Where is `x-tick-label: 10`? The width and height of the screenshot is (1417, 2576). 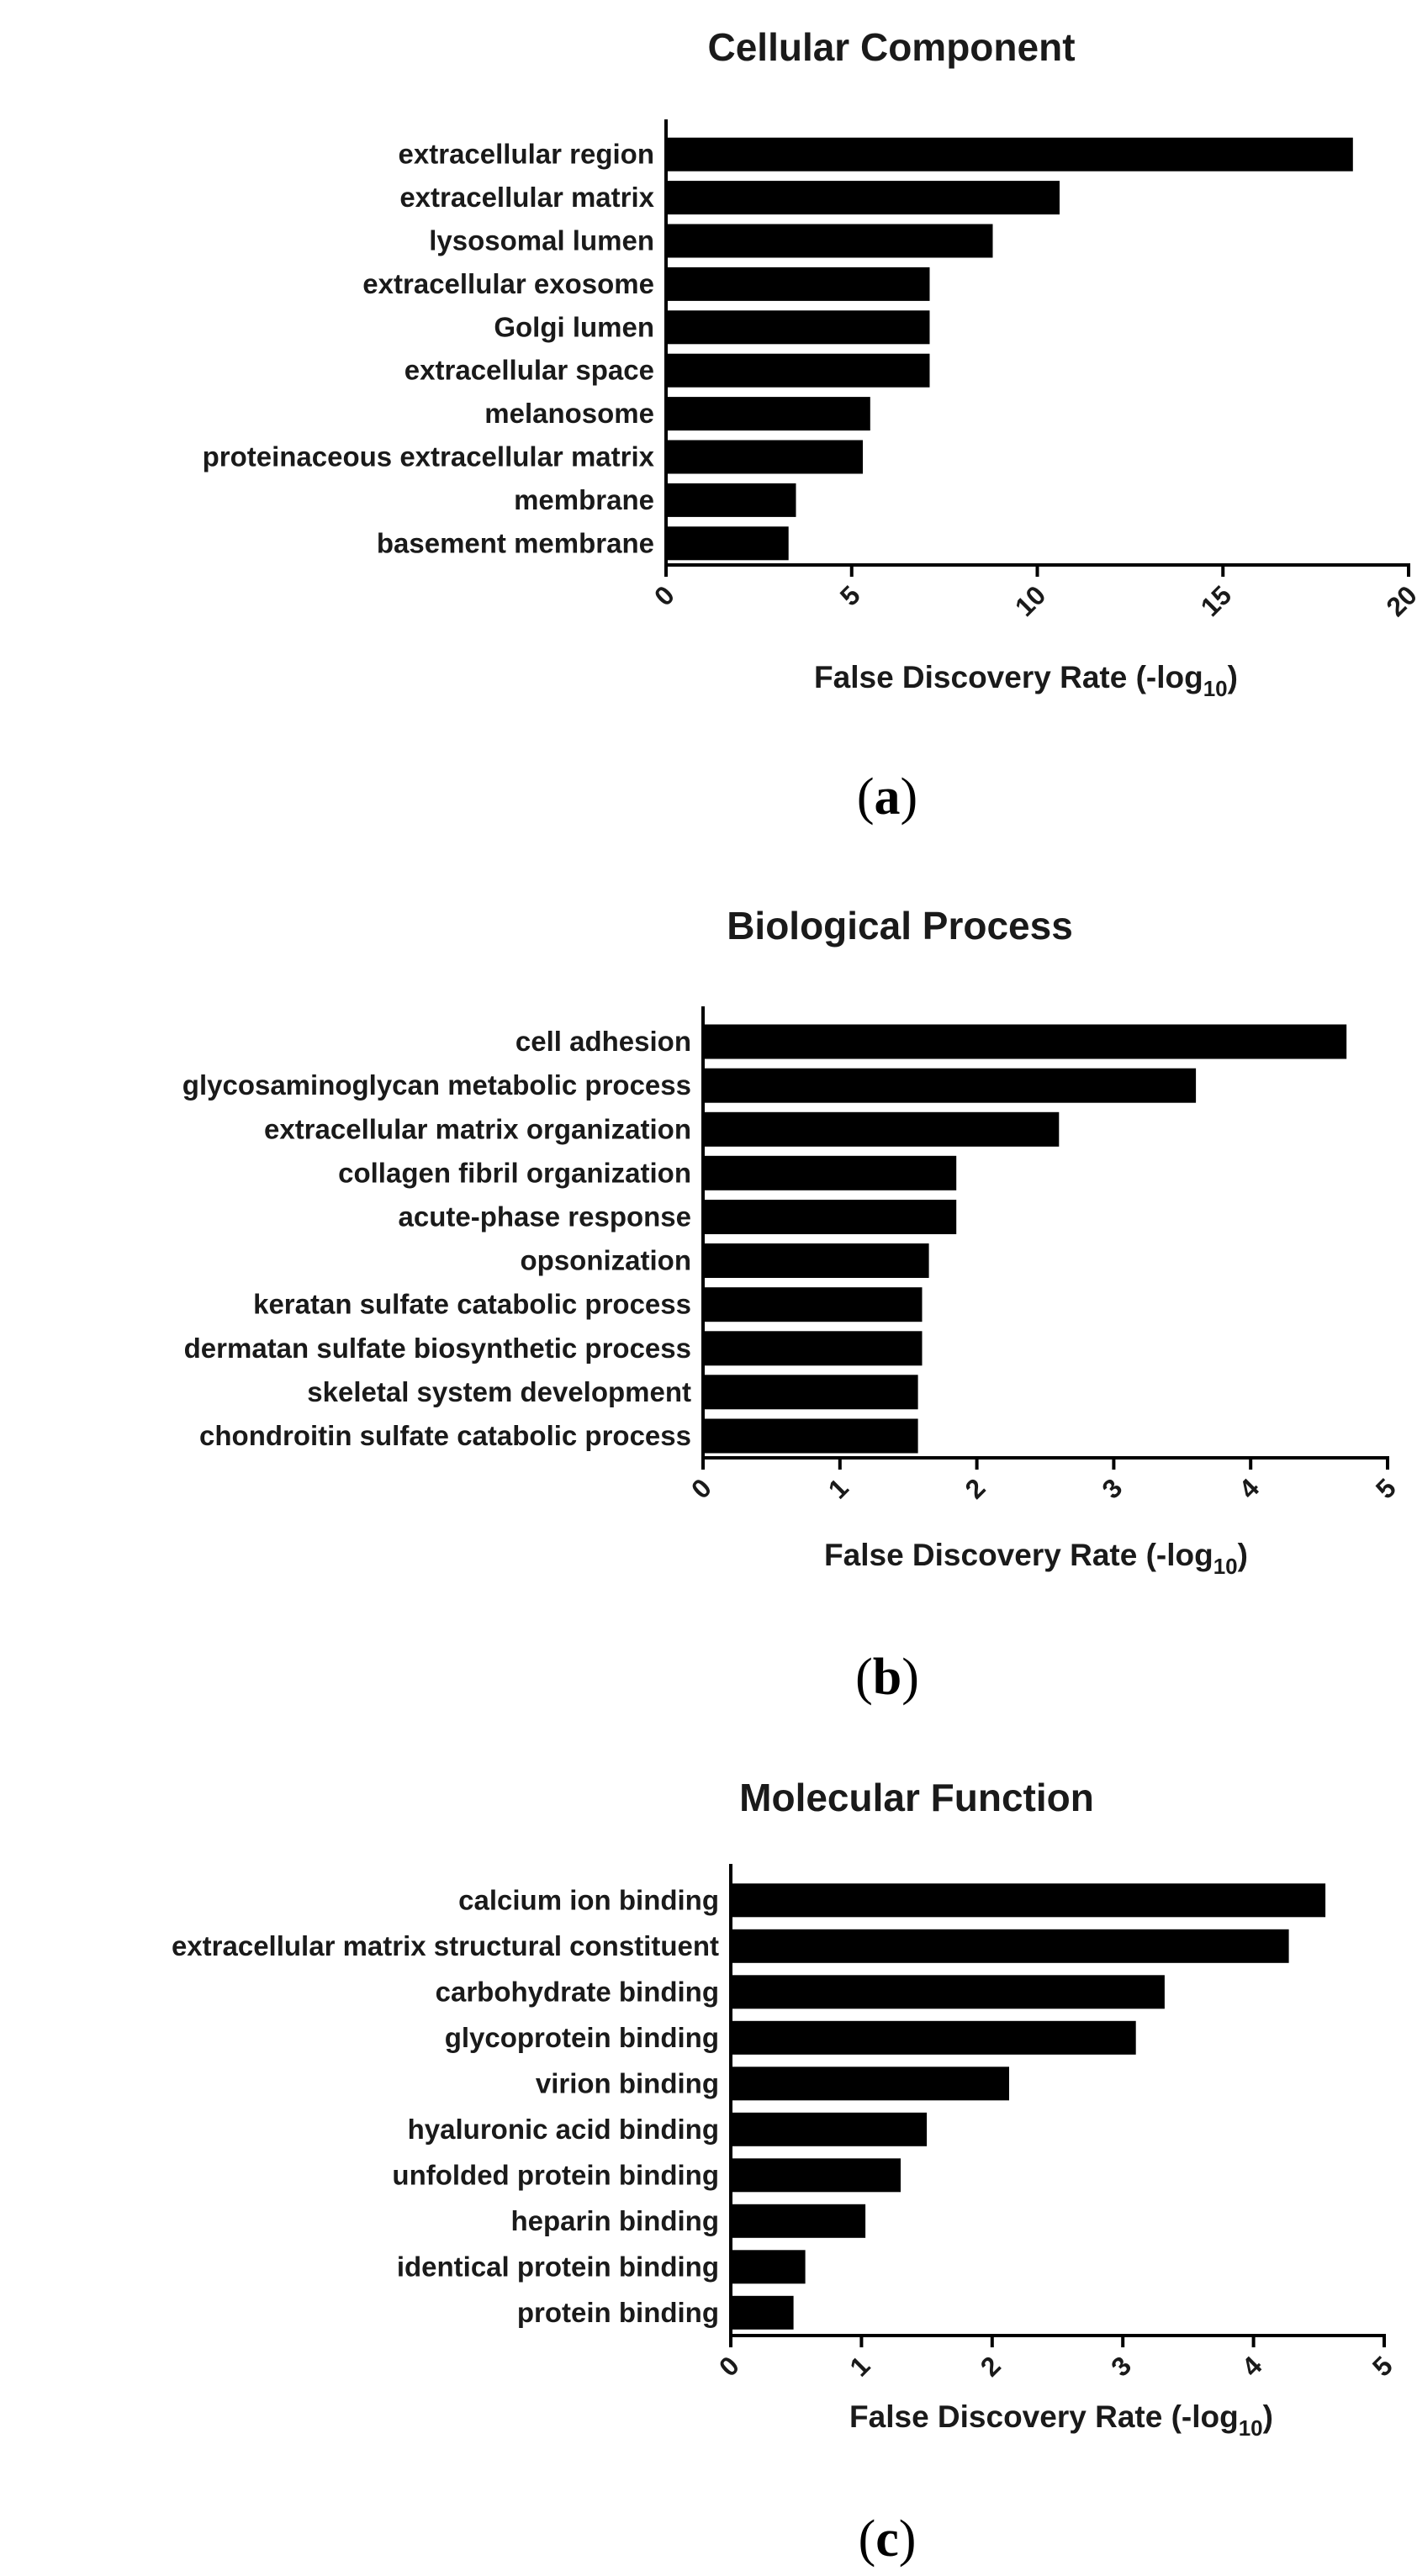
x-tick-label: 10 is located at coordinates (1030, 600).